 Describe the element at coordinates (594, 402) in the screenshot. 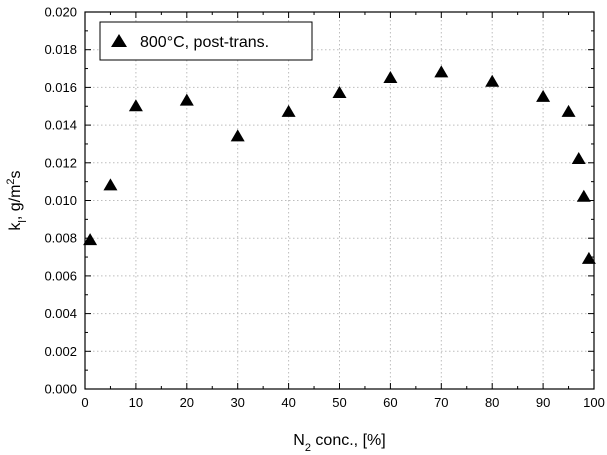

I see `x-tick-label: 100` at that location.